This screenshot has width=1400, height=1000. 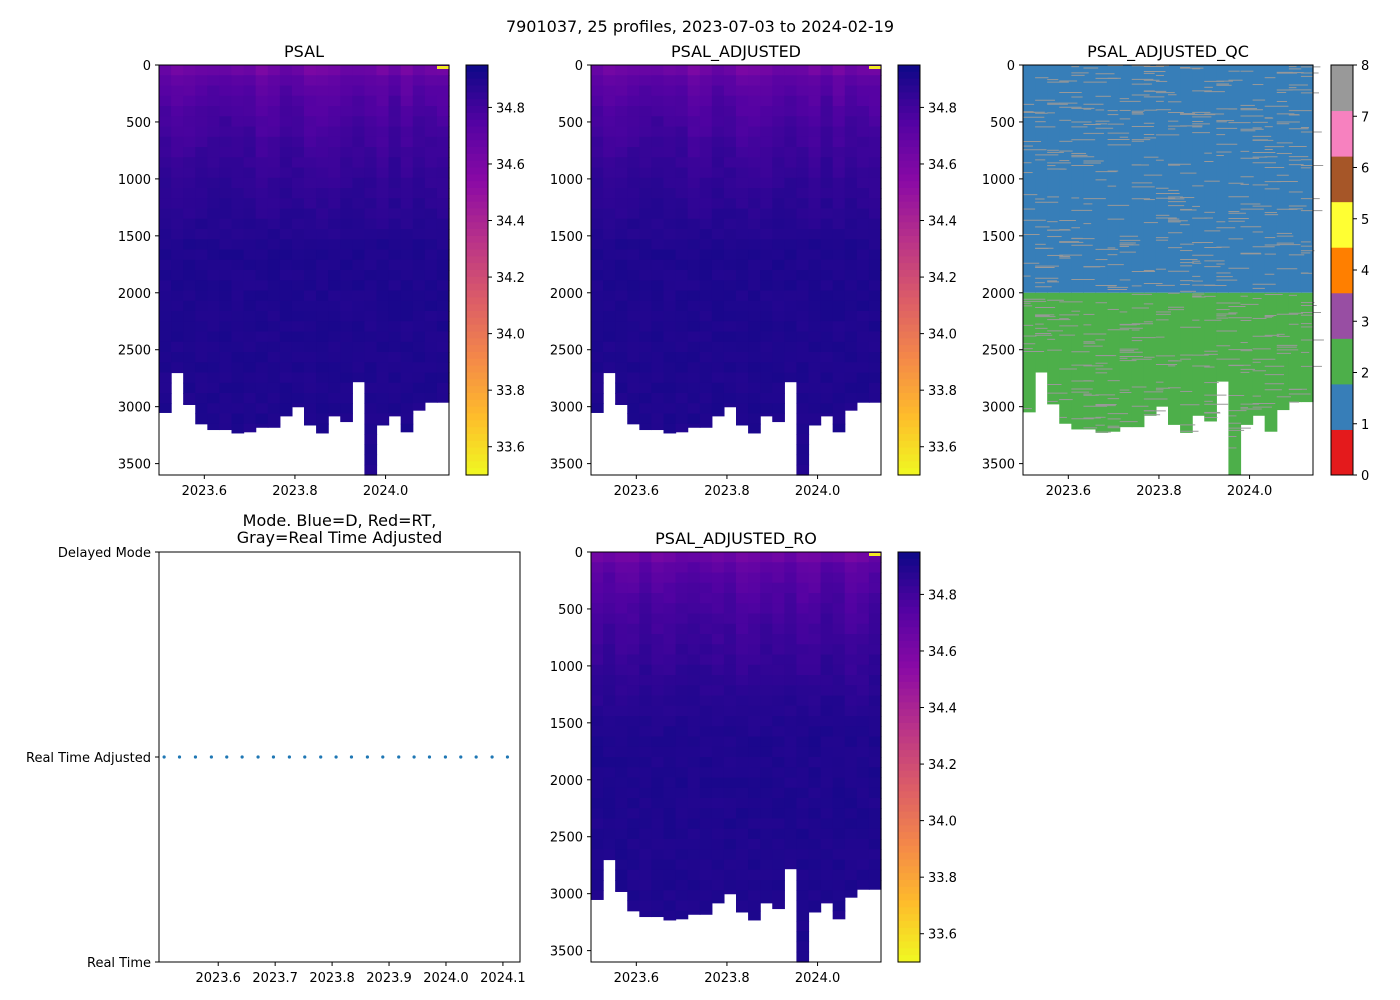 What do you see at coordinates (476, 757) in the screenshot?
I see `mode-point` at bounding box center [476, 757].